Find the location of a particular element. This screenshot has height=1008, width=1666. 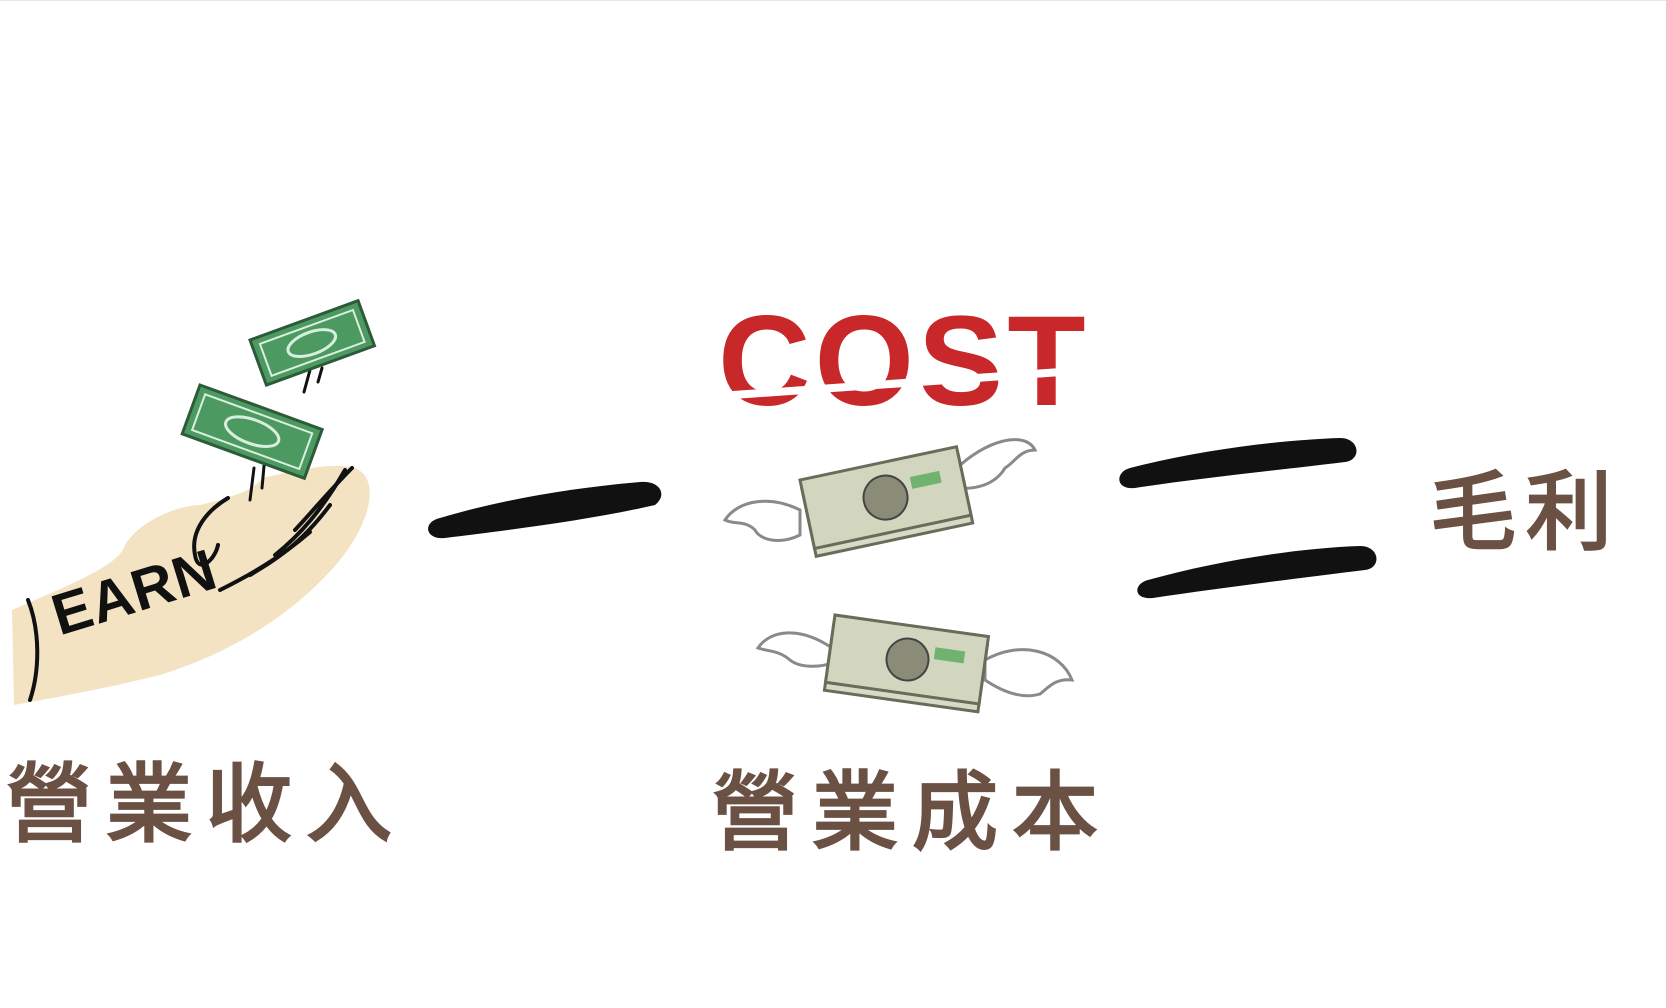

gross-profit-label: 毛利 is located at coordinates (1526, 512).